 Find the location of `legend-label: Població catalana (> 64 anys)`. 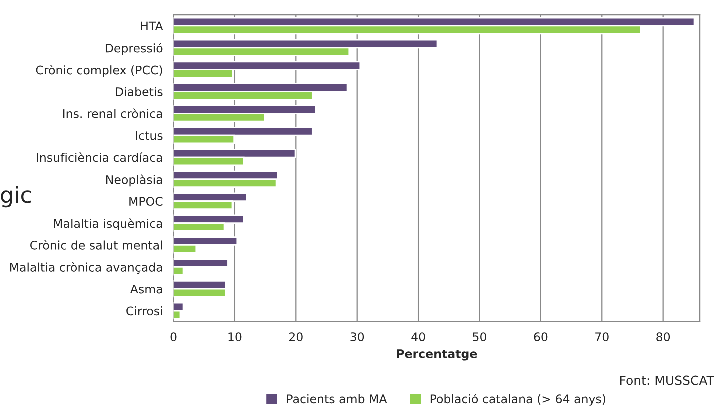

legend-label: Població catalana (> 64 anys) is located at coordinates (518, 400).